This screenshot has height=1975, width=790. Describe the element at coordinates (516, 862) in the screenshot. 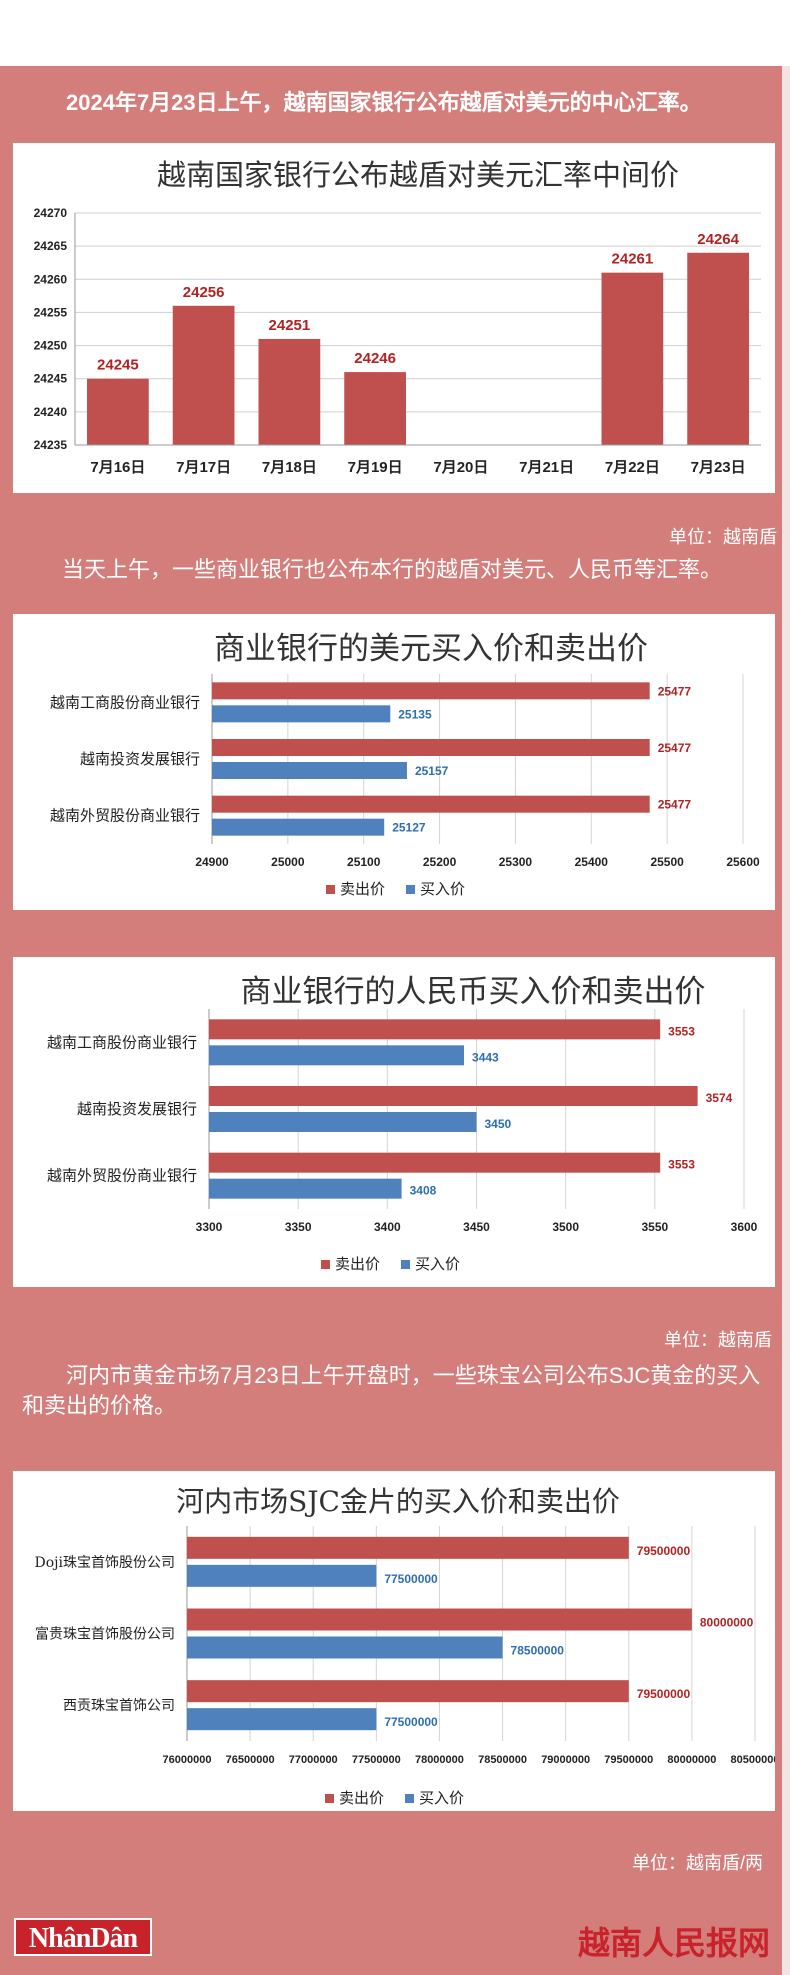

I see `x-tick-label: 25300` at that location.